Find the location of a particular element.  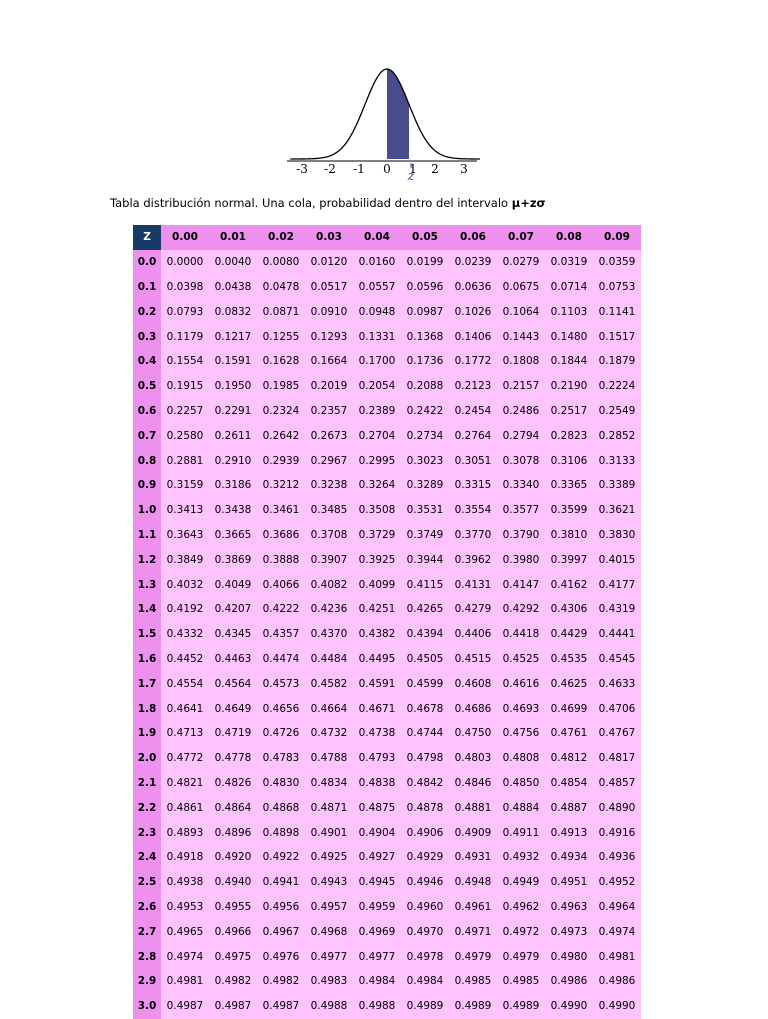

probability-cell: 0.1179 is located at coordinates (185, 336).